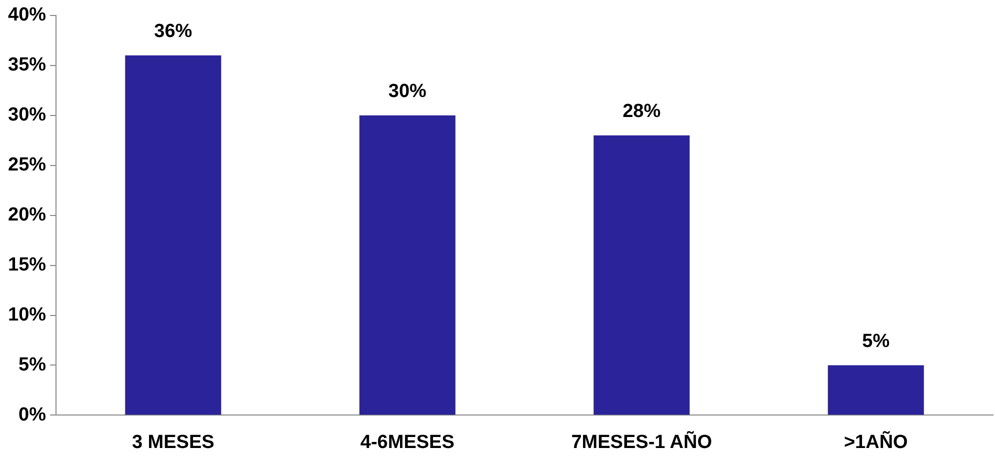 This screenshot has width=995, height=466. What do you see at coordinates (173, 442) in the screenshot?
I see `x-tick-label: 3 MESES` at bounding box center [173, 442].